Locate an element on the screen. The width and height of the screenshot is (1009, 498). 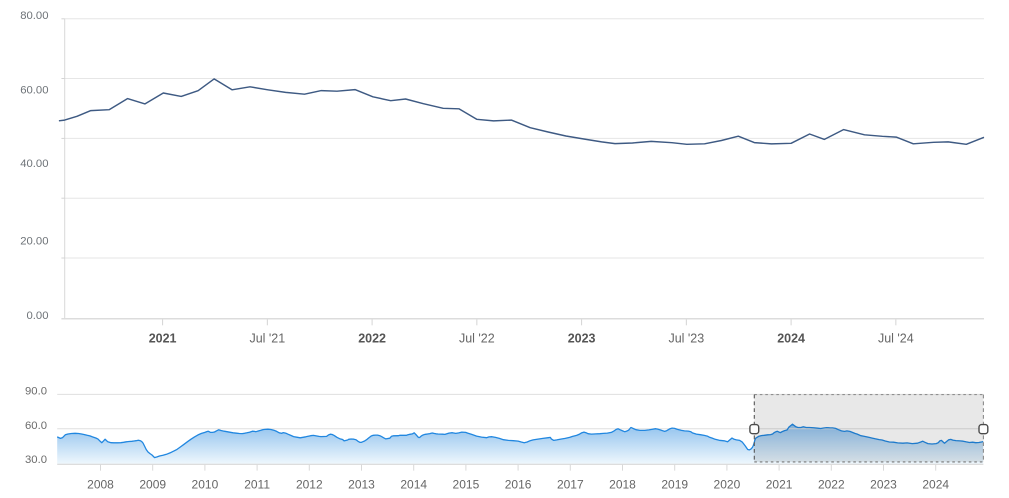
svg-text: 2018 is located at coordinates (622, 484).